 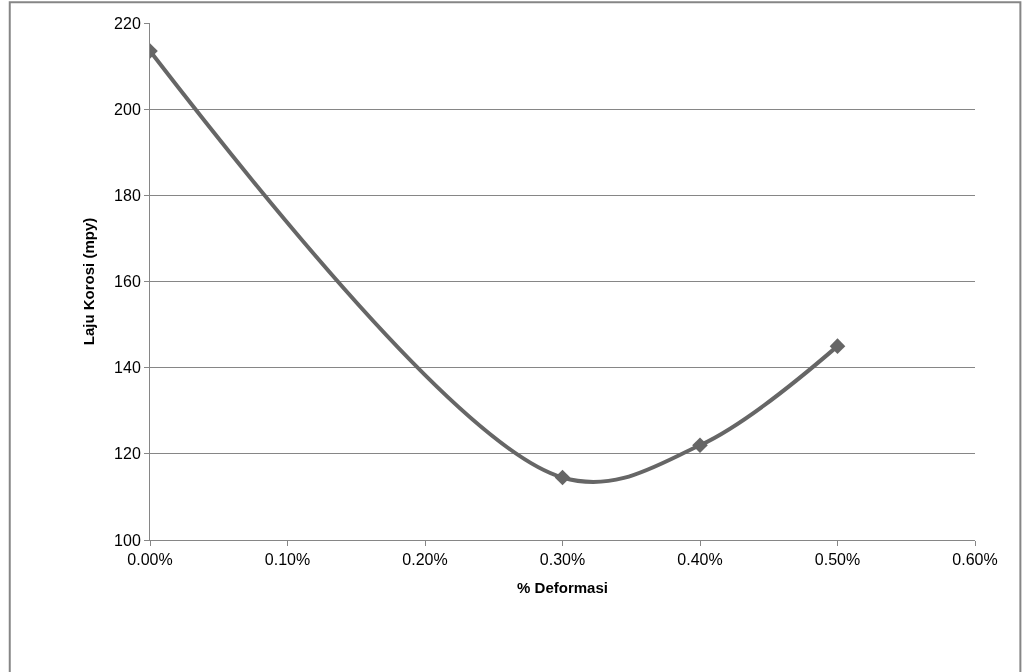 I want to click on x-axis-title: % Deformasi, so click(x=562, y=588).